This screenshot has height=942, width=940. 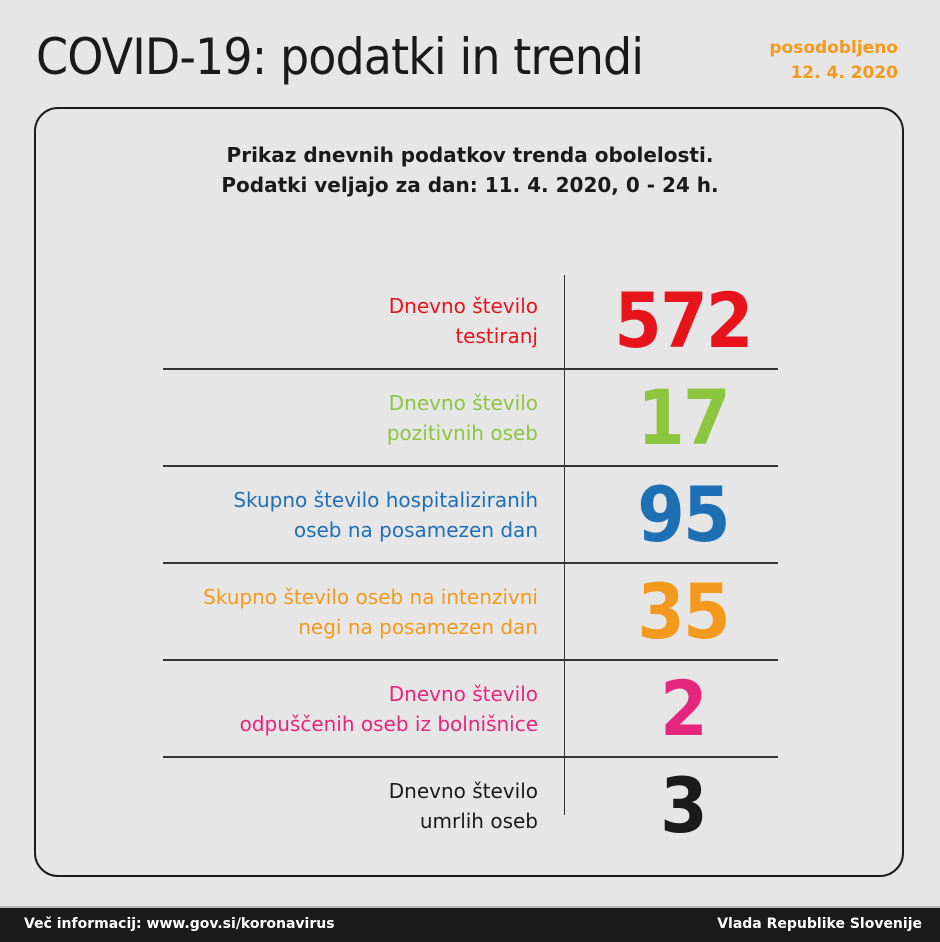 I want to click on stat-label-line-2: pozitivnih oseb, so click(x=462, y=432).